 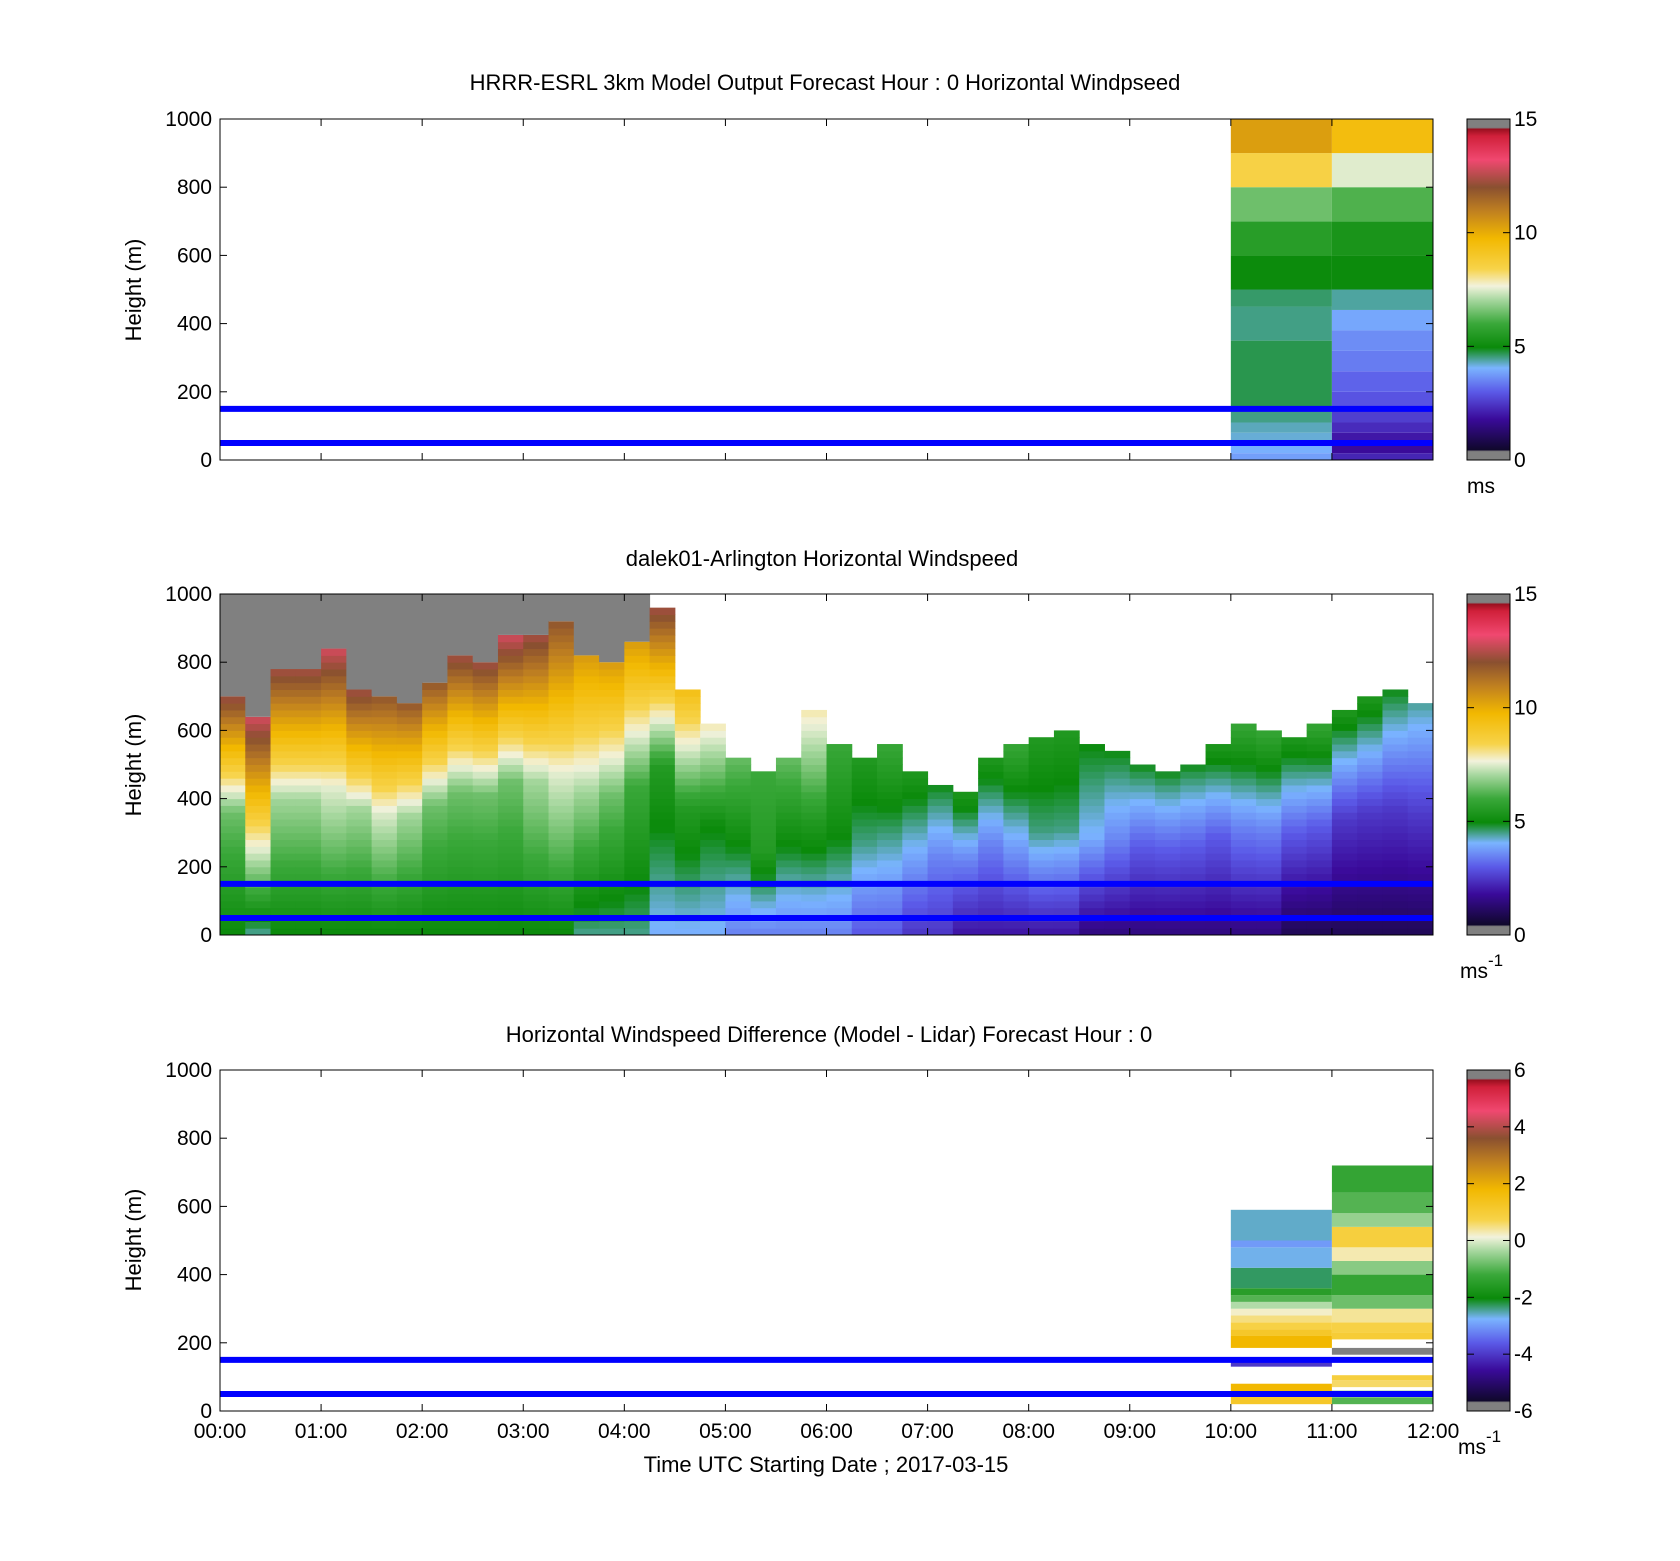 What do you see at coordinates (1481, 486) in the screenshot?
I see `panel-1-colorbar-unit: ms` at bounding box center [1481, 486].